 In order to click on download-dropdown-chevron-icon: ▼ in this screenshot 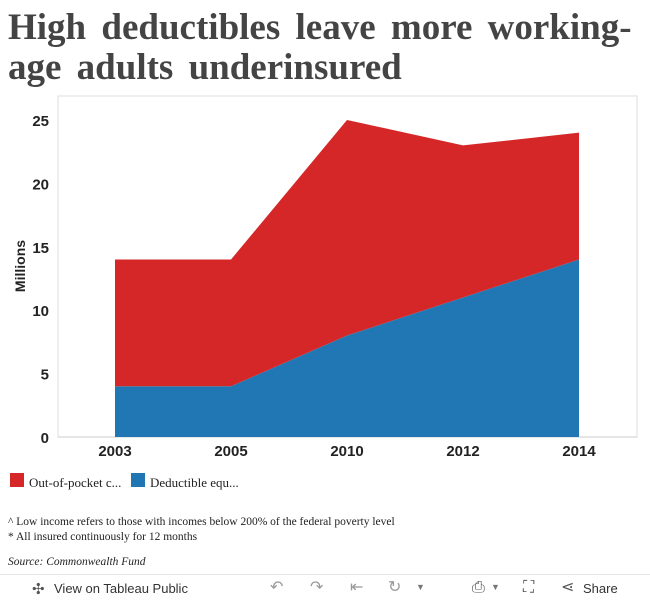, I will do `click(495, 587)`.